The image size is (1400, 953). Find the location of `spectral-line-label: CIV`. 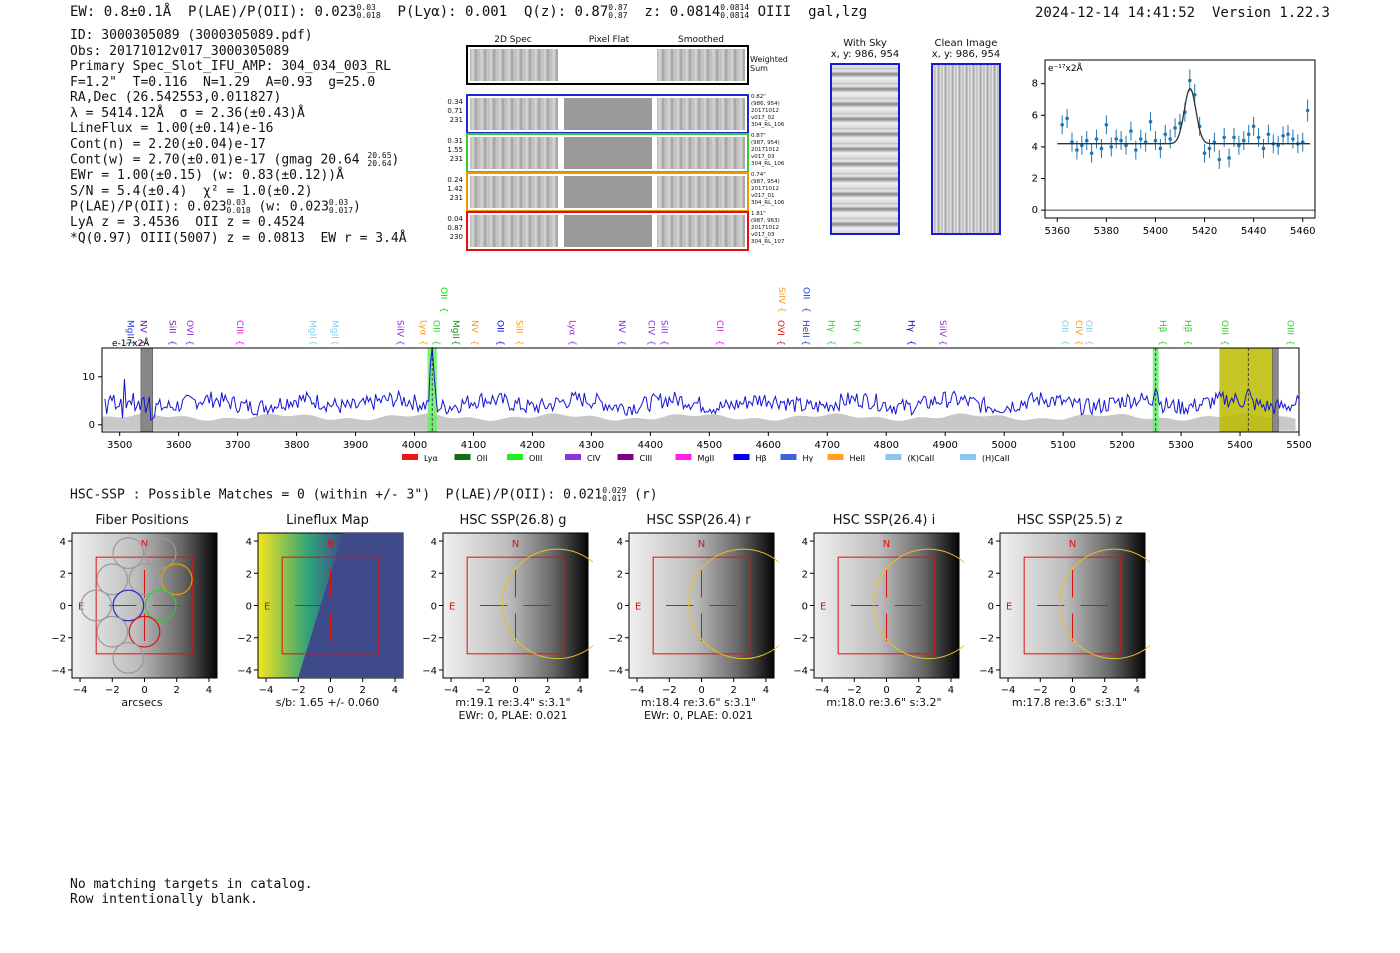

spectral-line-label: CIV is located at coordinates (651, 328).